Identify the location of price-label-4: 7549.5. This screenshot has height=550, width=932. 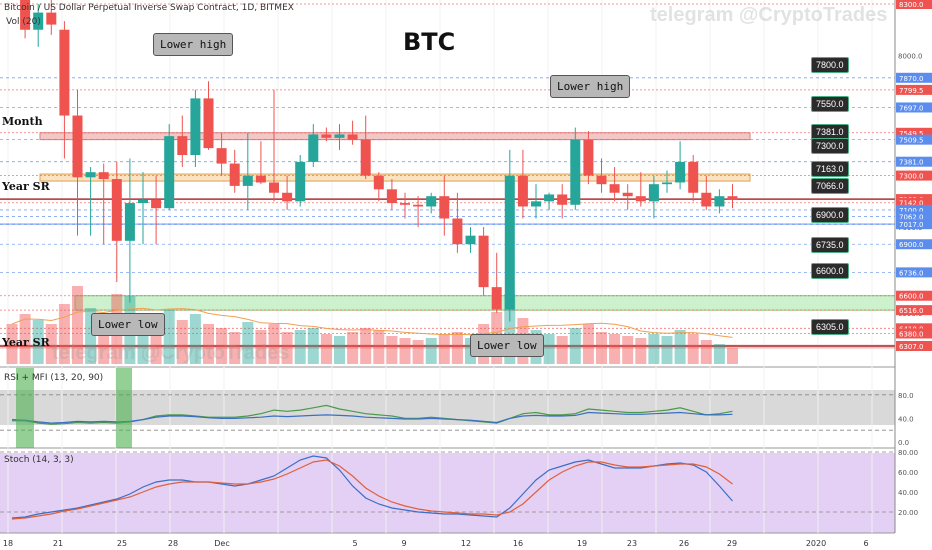
(911, 134).